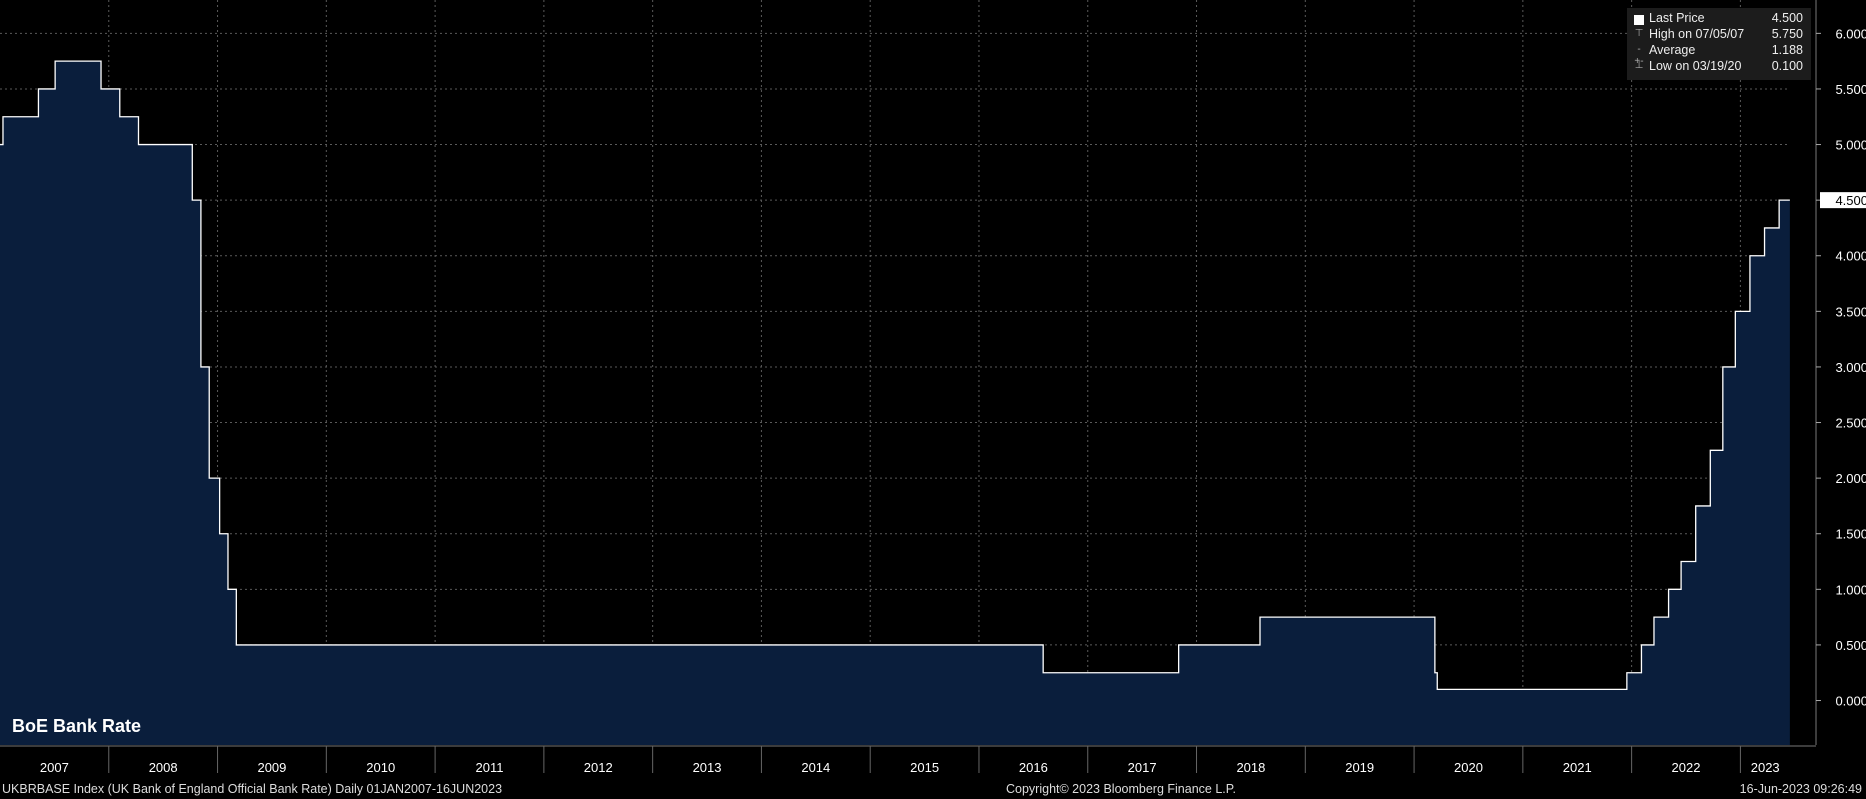 Image resolution: width=1866 pixels, height=799 pixels. I want to click on x-tick-label: 2007, so click(54, 767).